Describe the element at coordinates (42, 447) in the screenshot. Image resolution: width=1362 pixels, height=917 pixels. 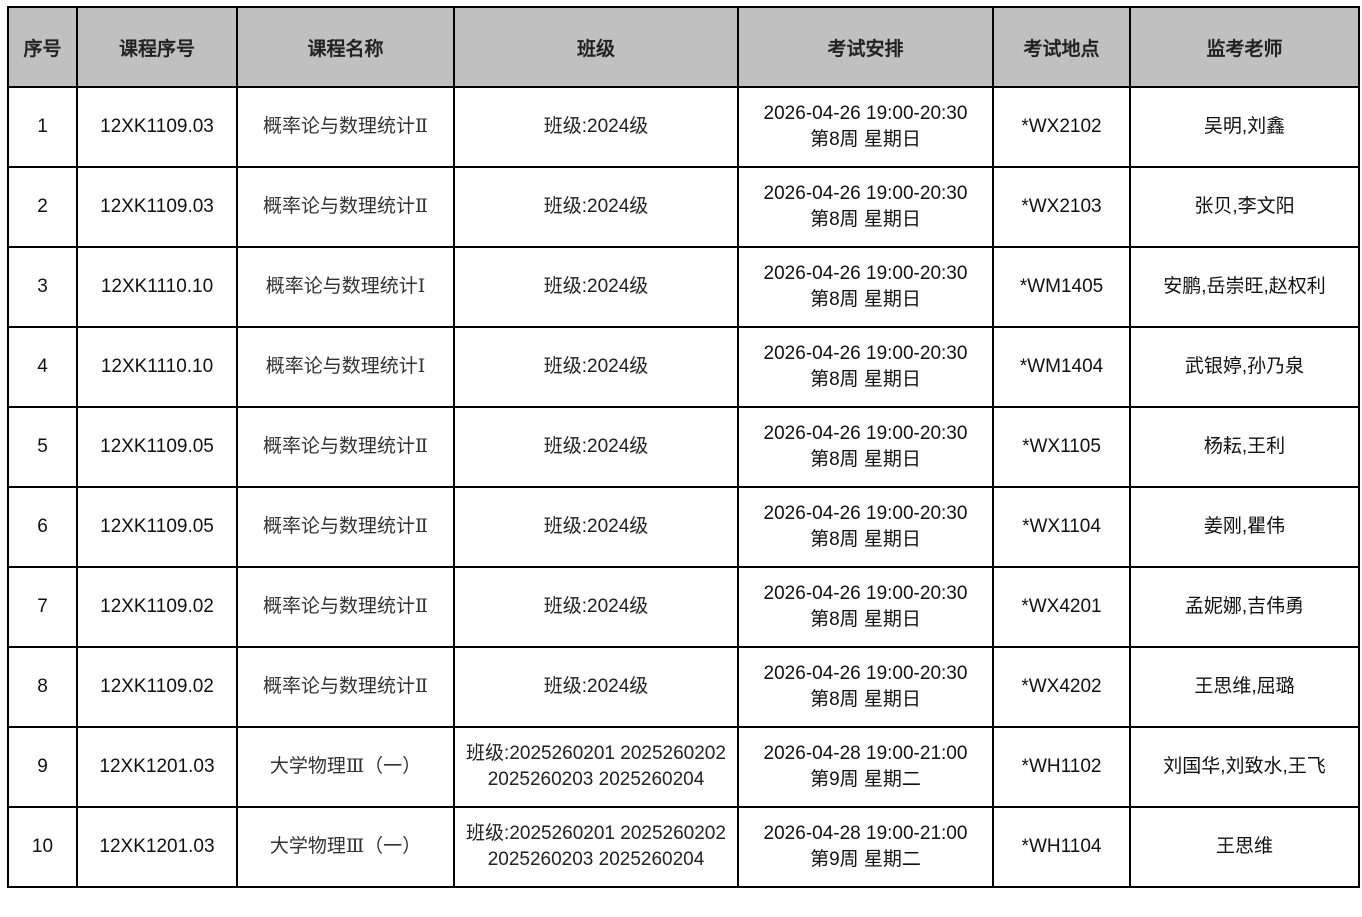
I see `row-number: 5` at that location.